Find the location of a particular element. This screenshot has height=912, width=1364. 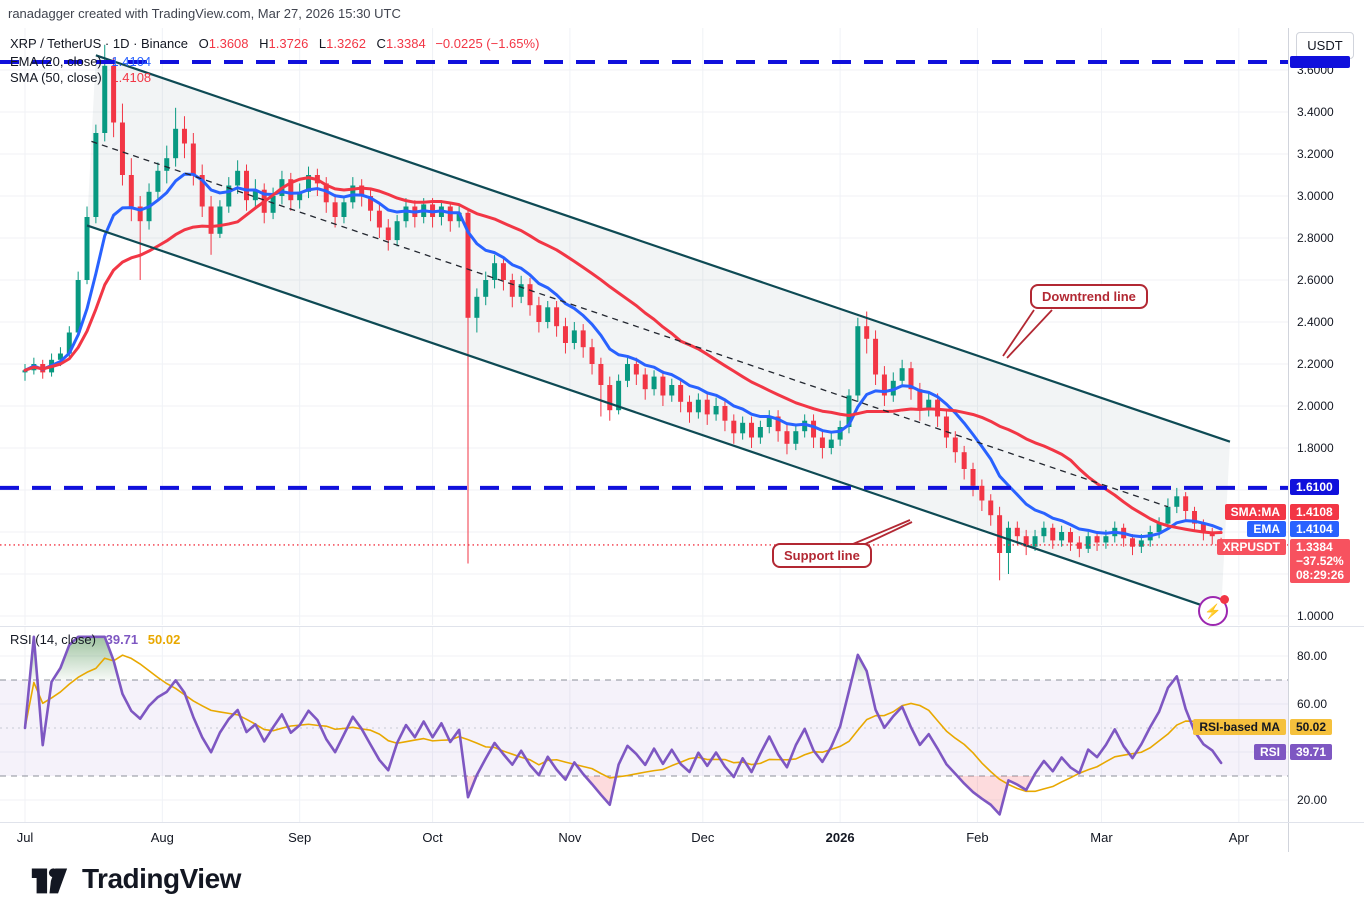

change-pct-value: −37.52% is located at coordinates (1320, 561).